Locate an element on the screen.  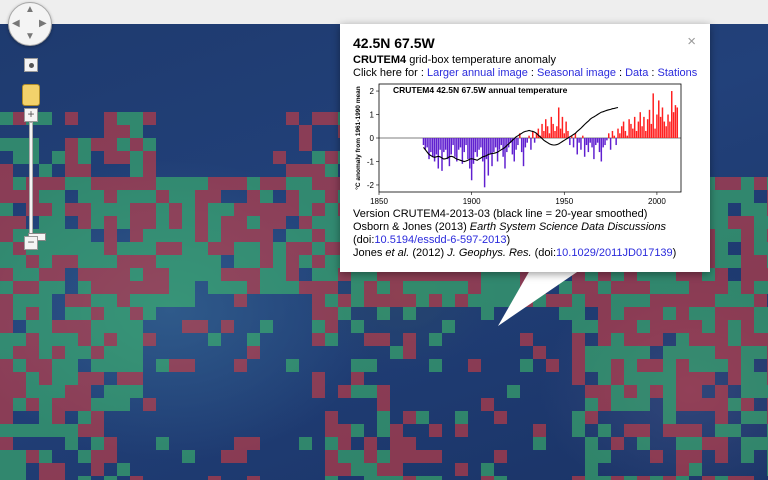
pan-control: ▲ ▼ ◀ ▶ is located at coordinates (30, 24).